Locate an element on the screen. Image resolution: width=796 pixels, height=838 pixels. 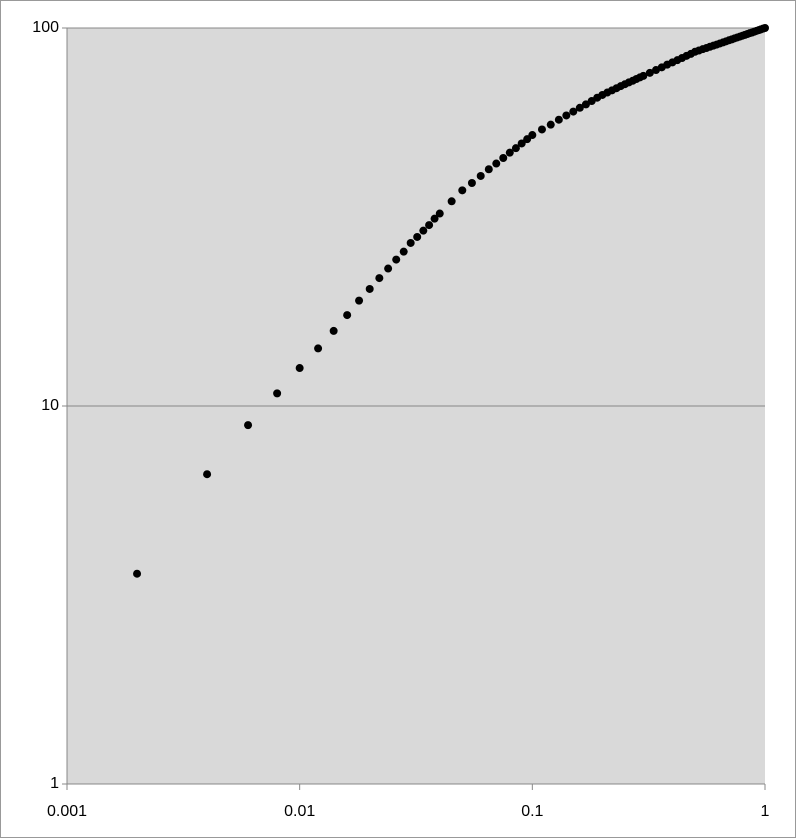
x-tick-label: 0.1 is located at coordinates (532, 811).